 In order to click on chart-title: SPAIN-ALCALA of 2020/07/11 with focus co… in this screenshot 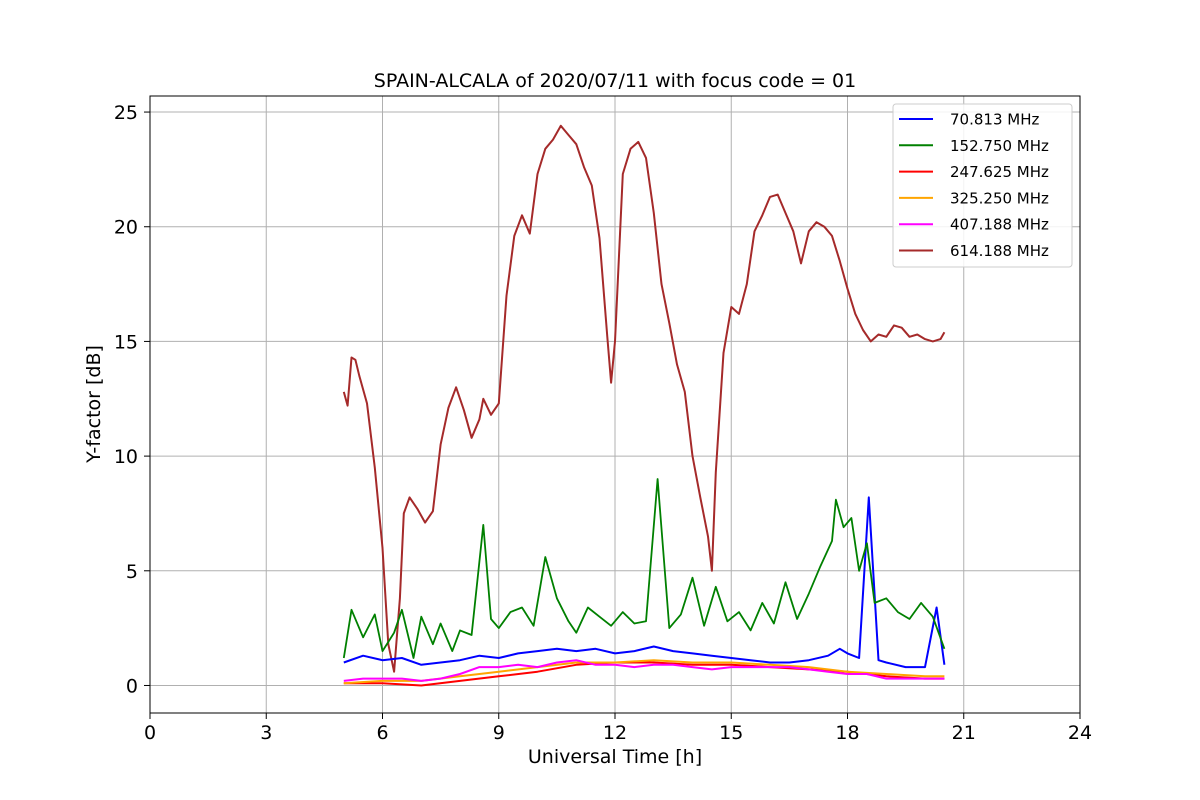, I will do `click(615, 81)`.